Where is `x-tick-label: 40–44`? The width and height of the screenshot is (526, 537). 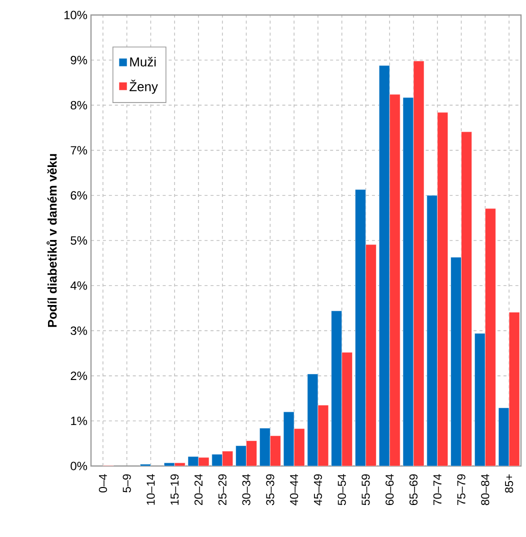
x-tick-label: 40–44 is located at coordinates (294, 490).